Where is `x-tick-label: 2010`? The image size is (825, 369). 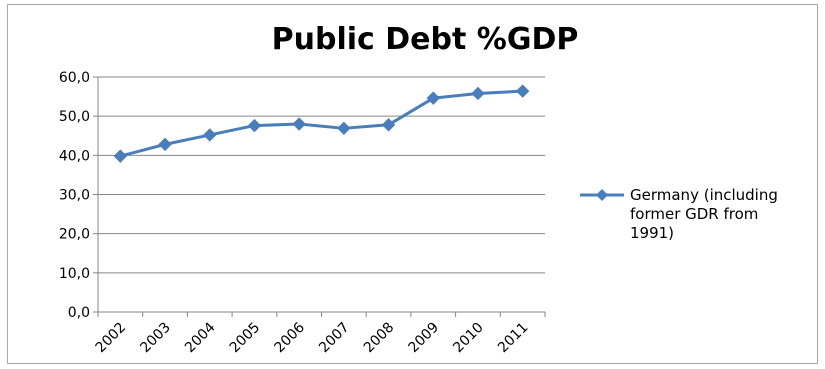
x-tick-label: 2010 is located at coordinates (468, 338).